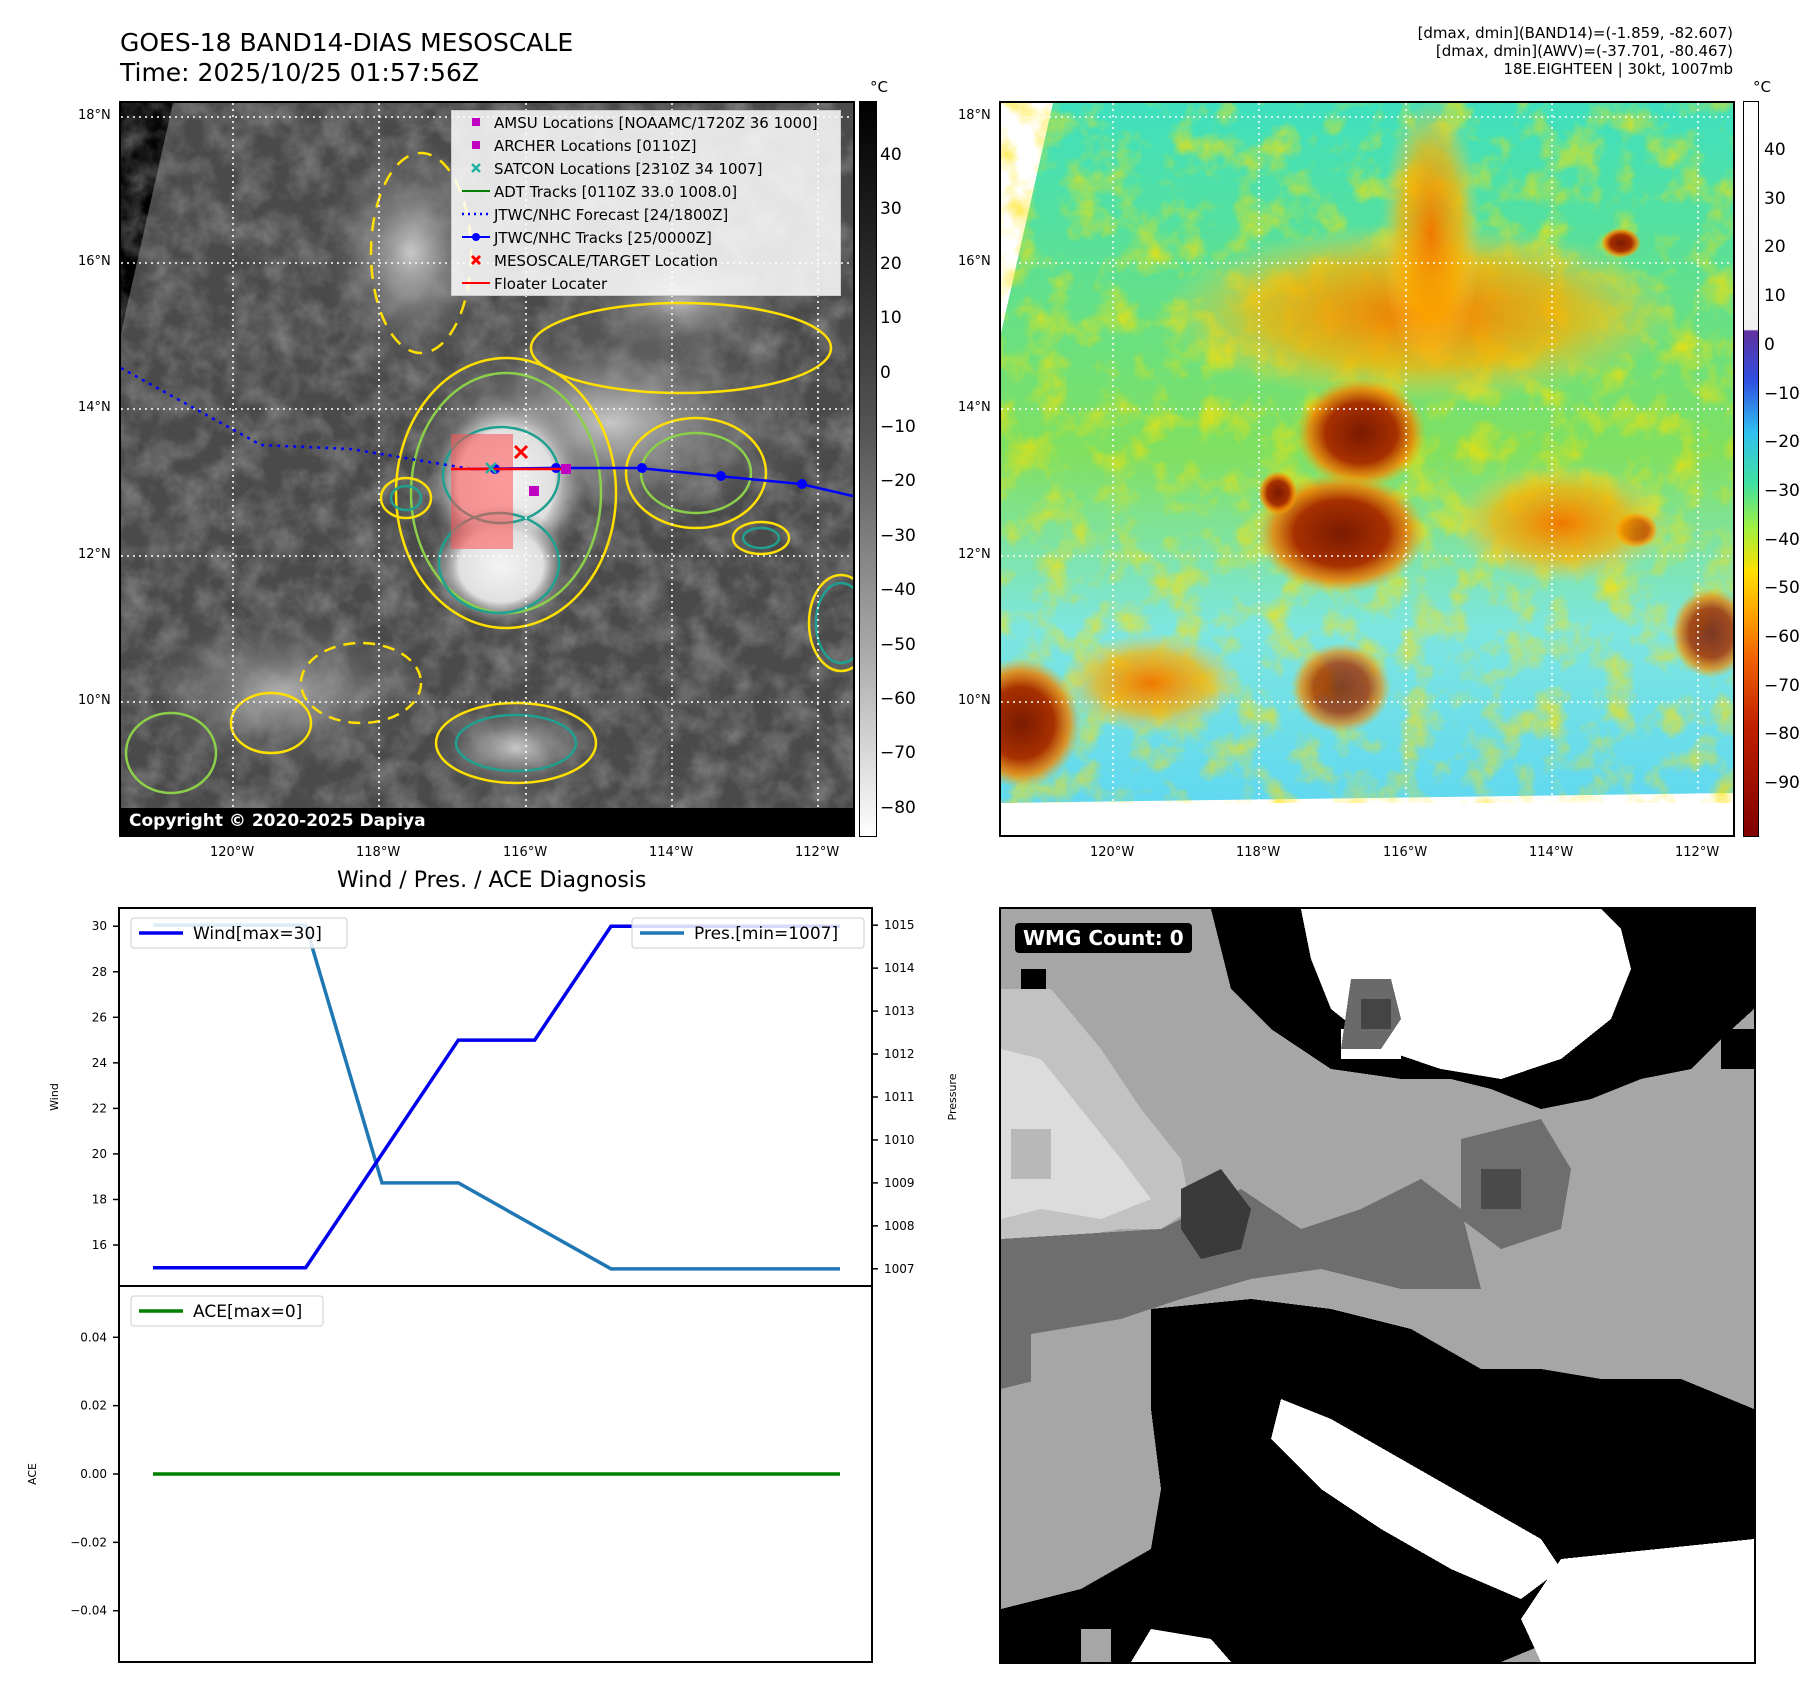 Image resolution: width=1813 pixels, height=1690 pixels. What do you see at coordinates (974, 700) in the screenshot?
I see `lat-tick: 10°N` at bounding box center [974, 700].